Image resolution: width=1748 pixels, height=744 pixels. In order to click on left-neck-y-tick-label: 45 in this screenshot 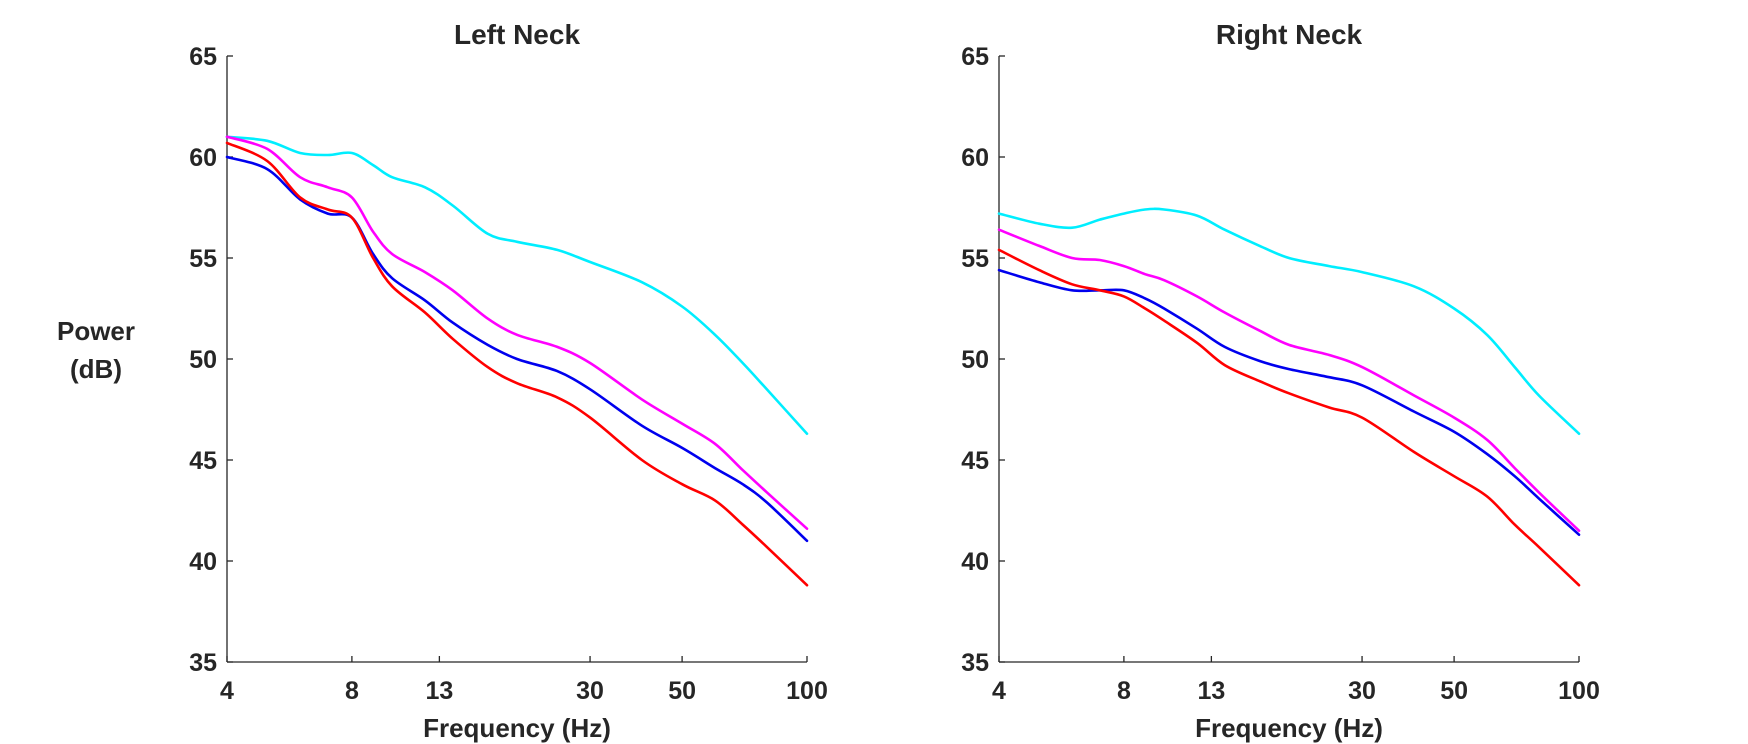, I will do `click(203, 461)`.